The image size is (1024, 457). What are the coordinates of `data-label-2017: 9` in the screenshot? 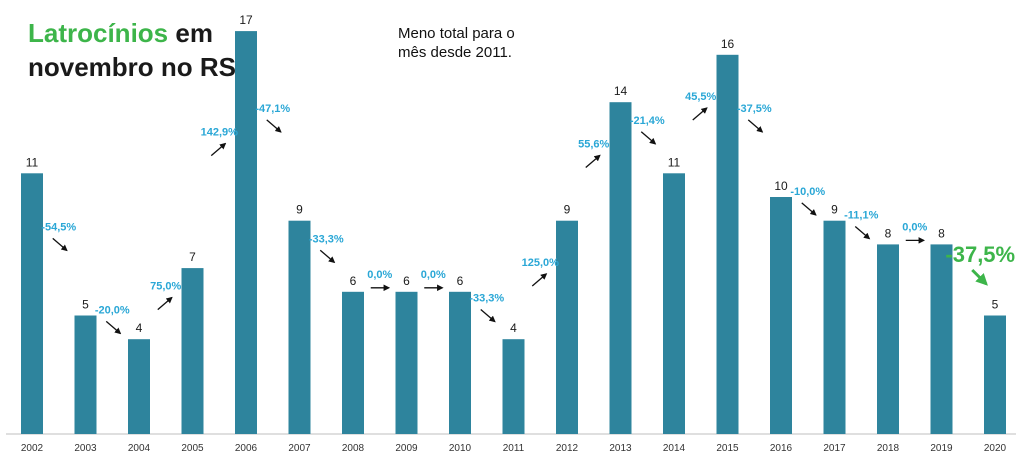 It's located at (834, 210).